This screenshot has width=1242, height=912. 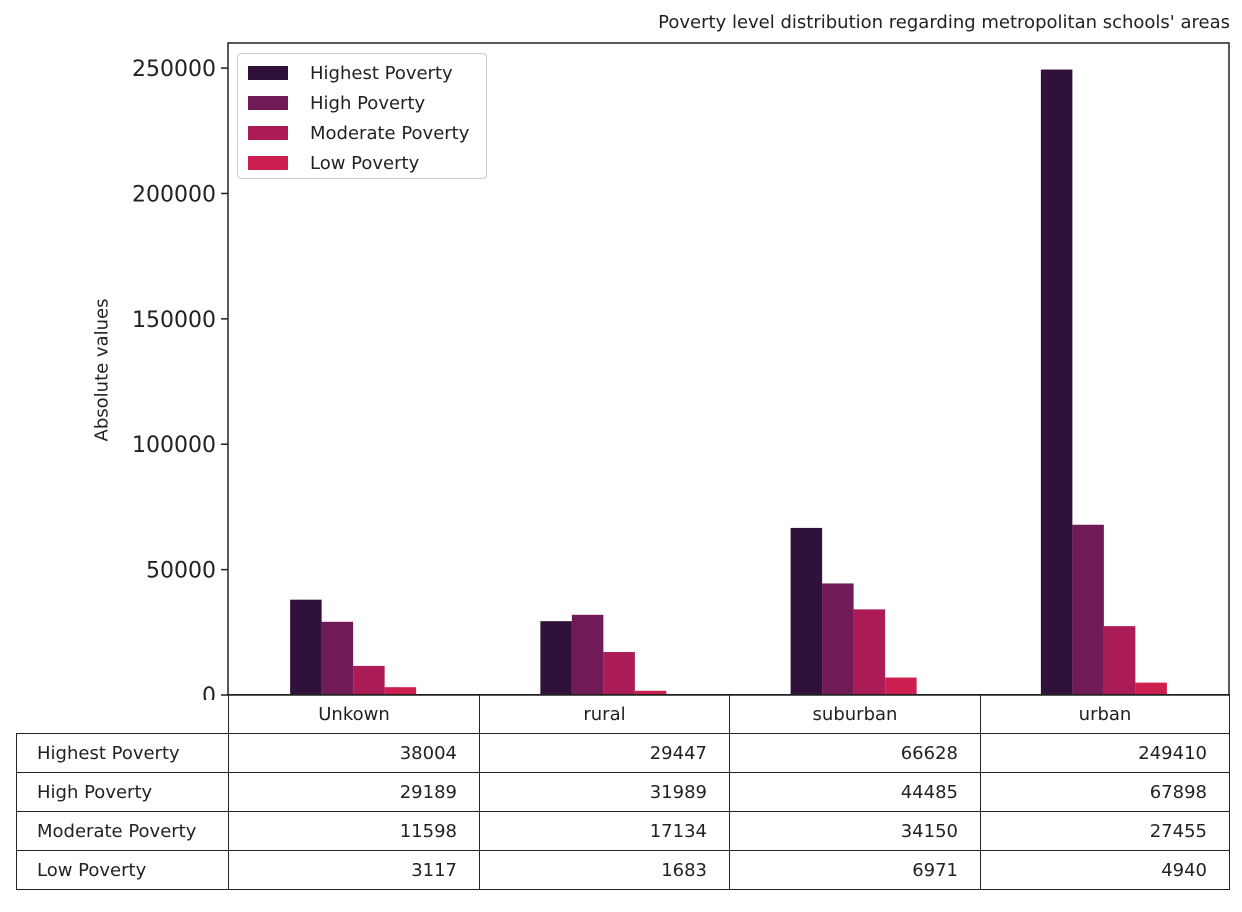 I want to click on column-header: suburban, so click(x=855, y=714).